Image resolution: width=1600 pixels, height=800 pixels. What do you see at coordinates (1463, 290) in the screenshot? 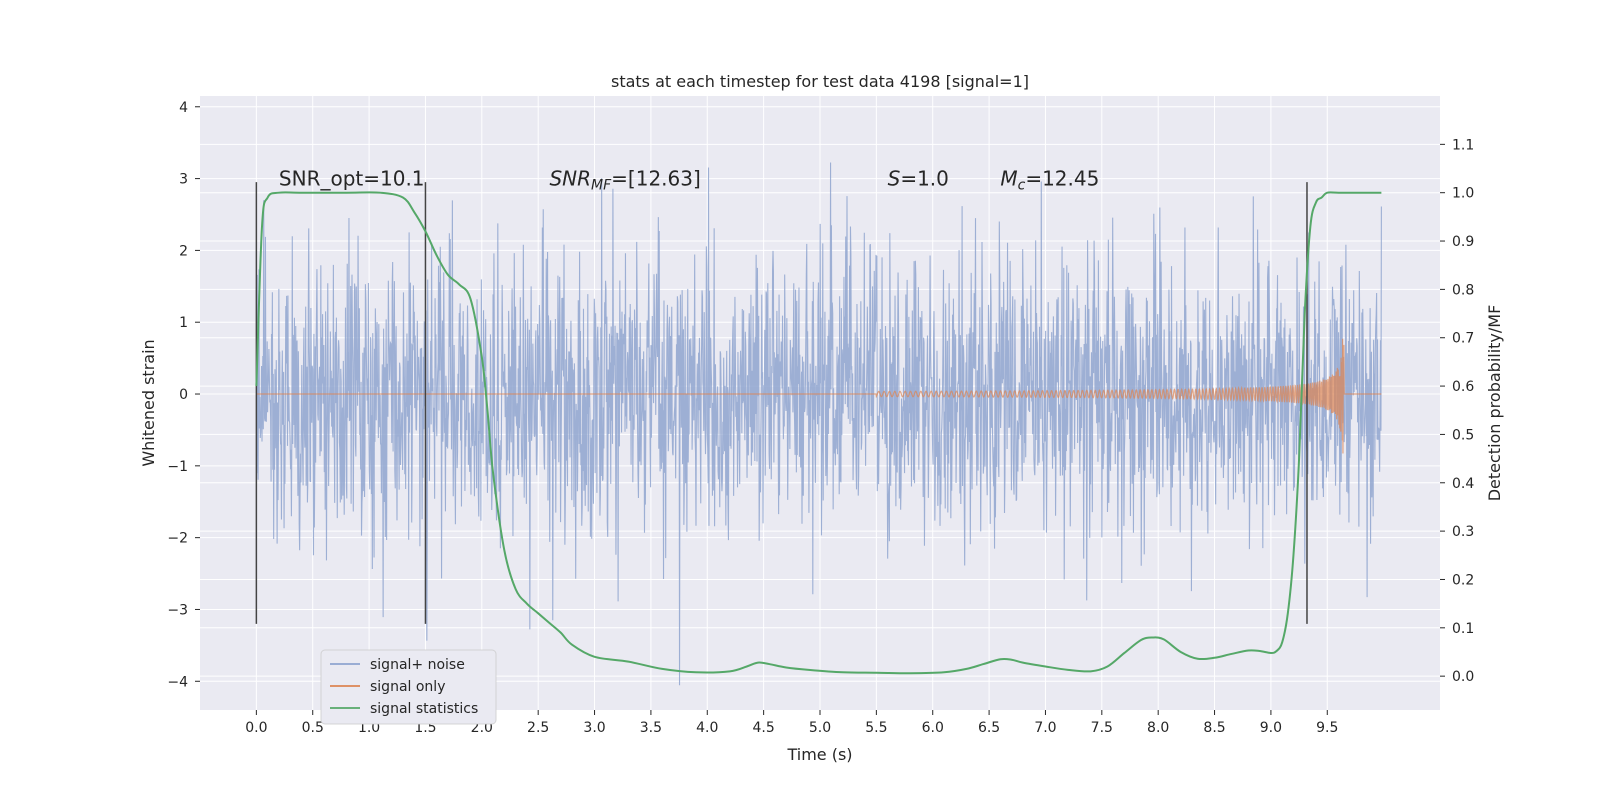
I see `y2-tick-label: 0.8` at bounding box center [1463, 290].